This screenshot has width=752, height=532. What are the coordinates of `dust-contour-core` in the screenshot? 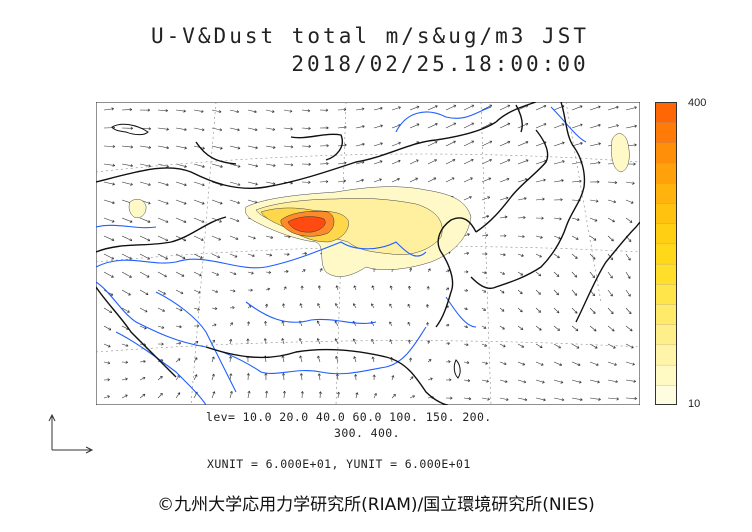 It's located at (306, 224).